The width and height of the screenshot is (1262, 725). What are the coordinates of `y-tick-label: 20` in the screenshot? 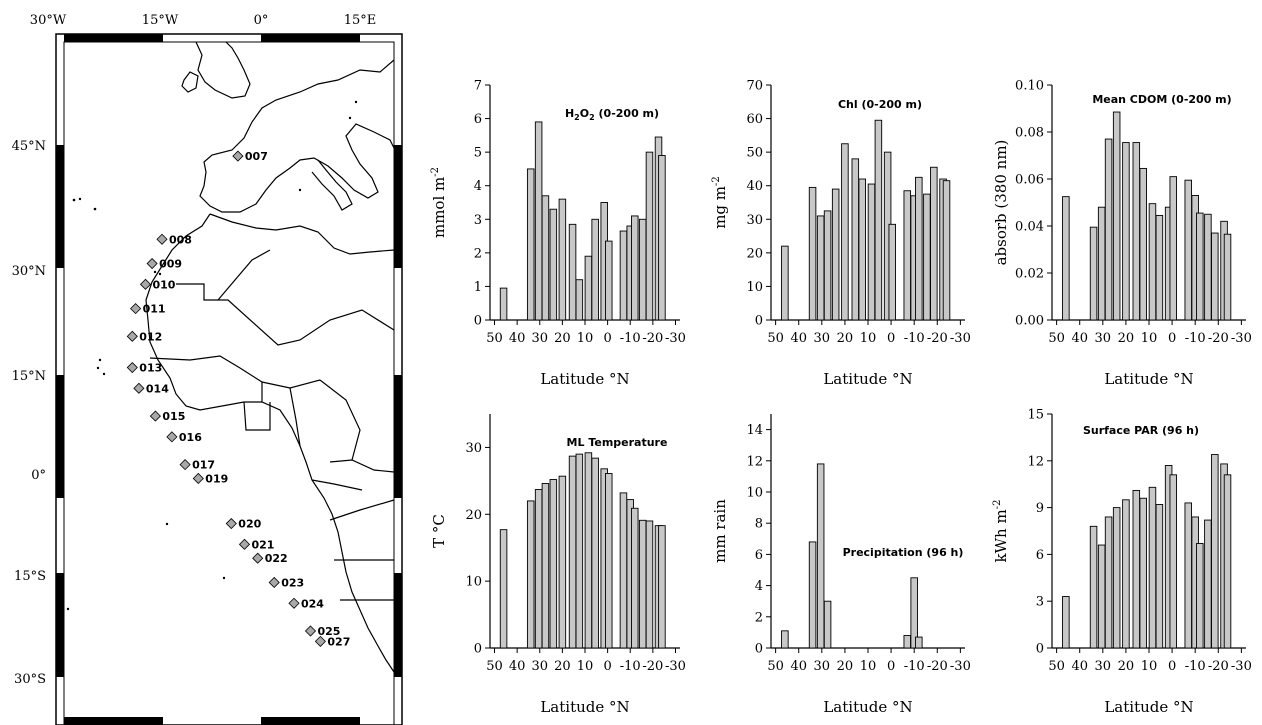 It's located at (473, 515).